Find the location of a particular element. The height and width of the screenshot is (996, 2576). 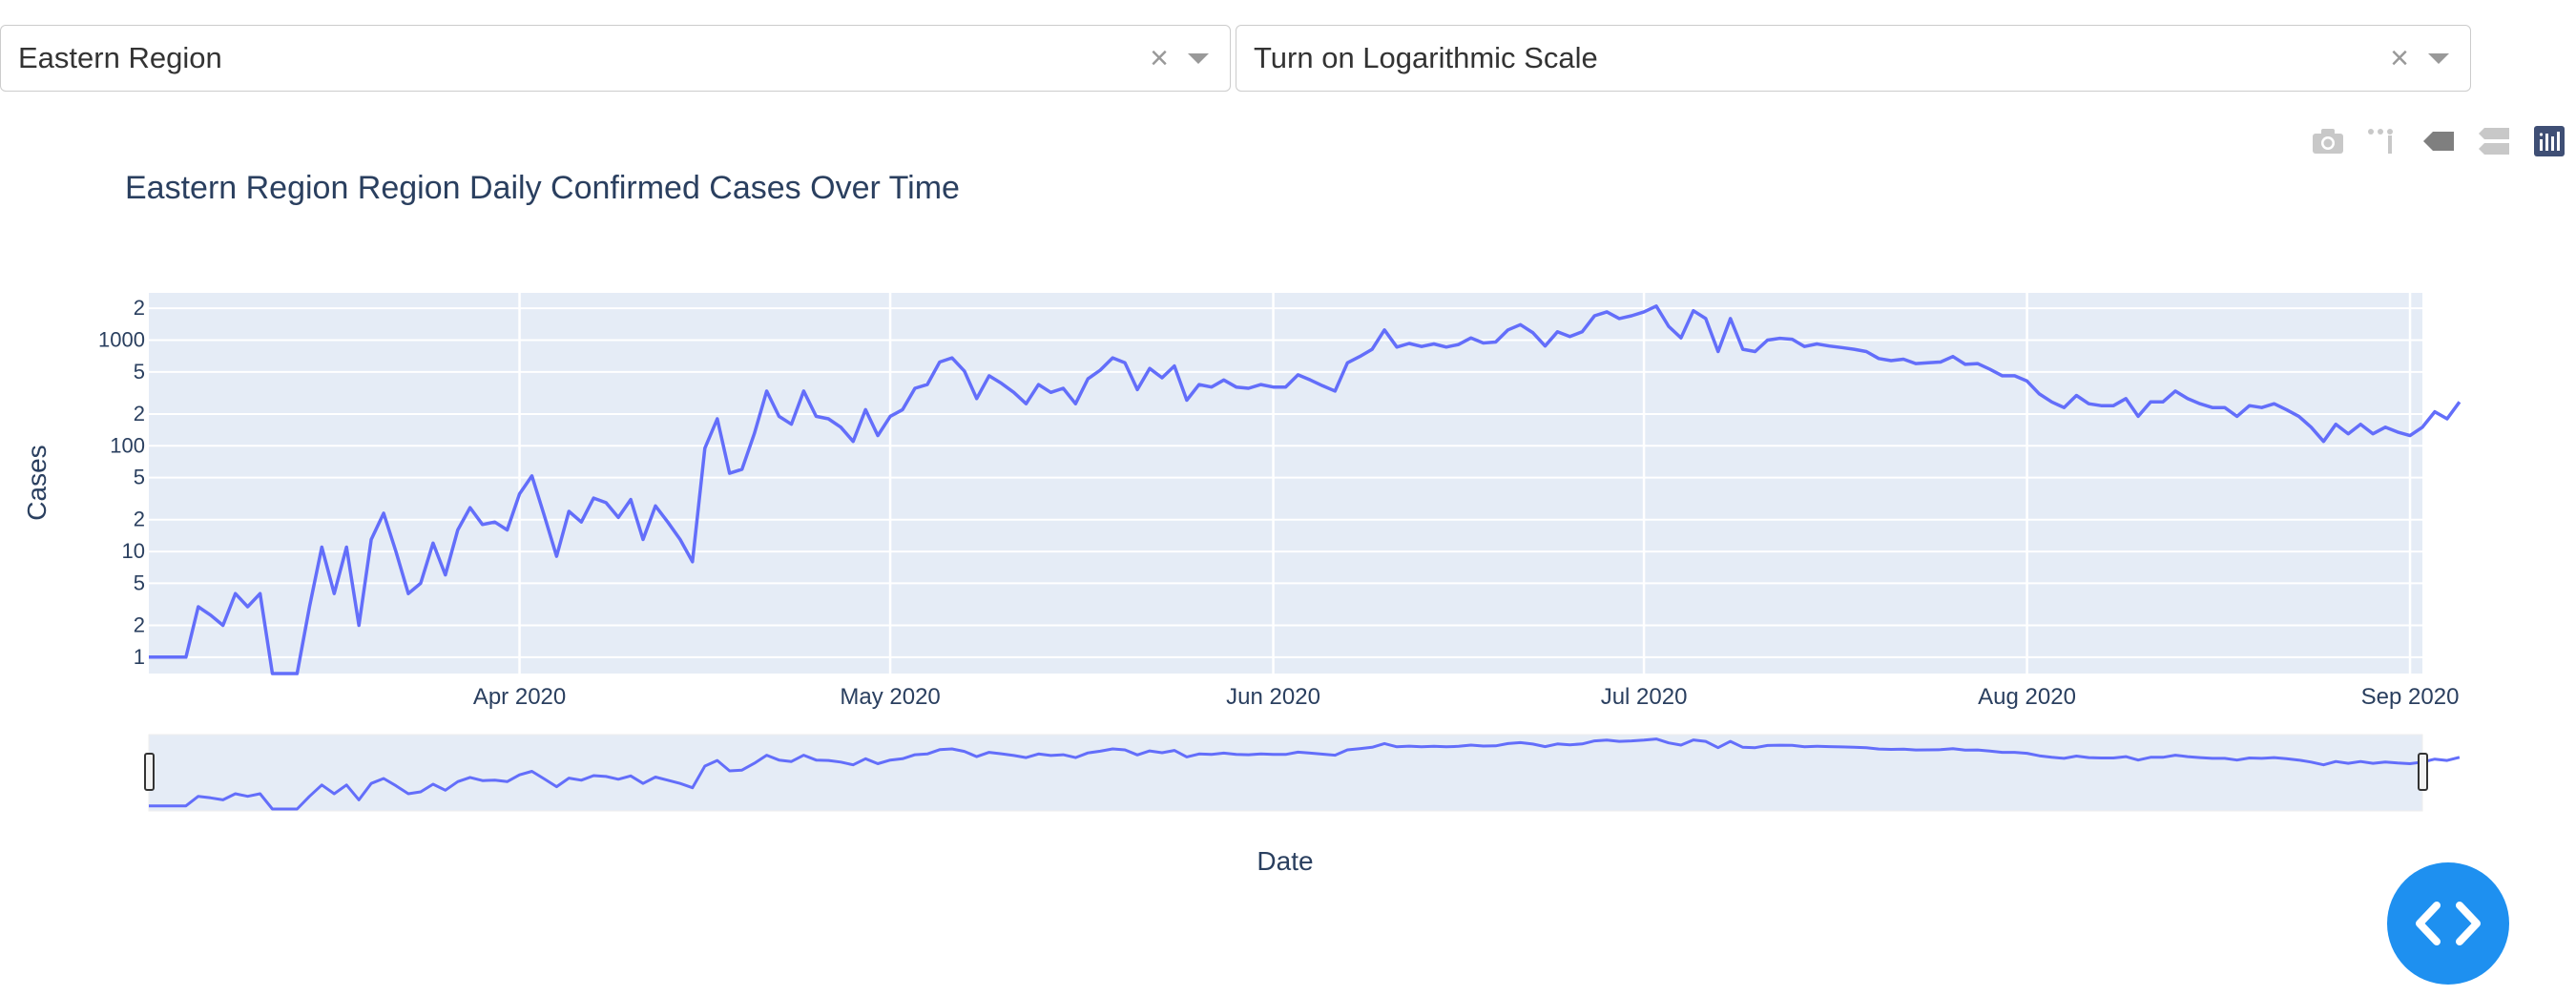

camera-icon is located at coordinates (2328, 141).